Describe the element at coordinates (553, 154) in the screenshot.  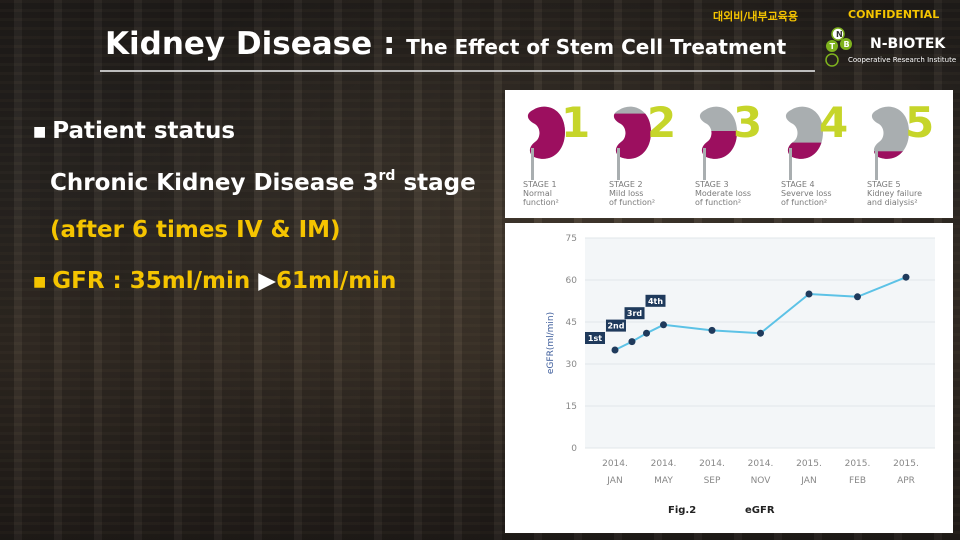
I see `kidney-stage-1: 1 STAGE 1 Normal function²` at that location.